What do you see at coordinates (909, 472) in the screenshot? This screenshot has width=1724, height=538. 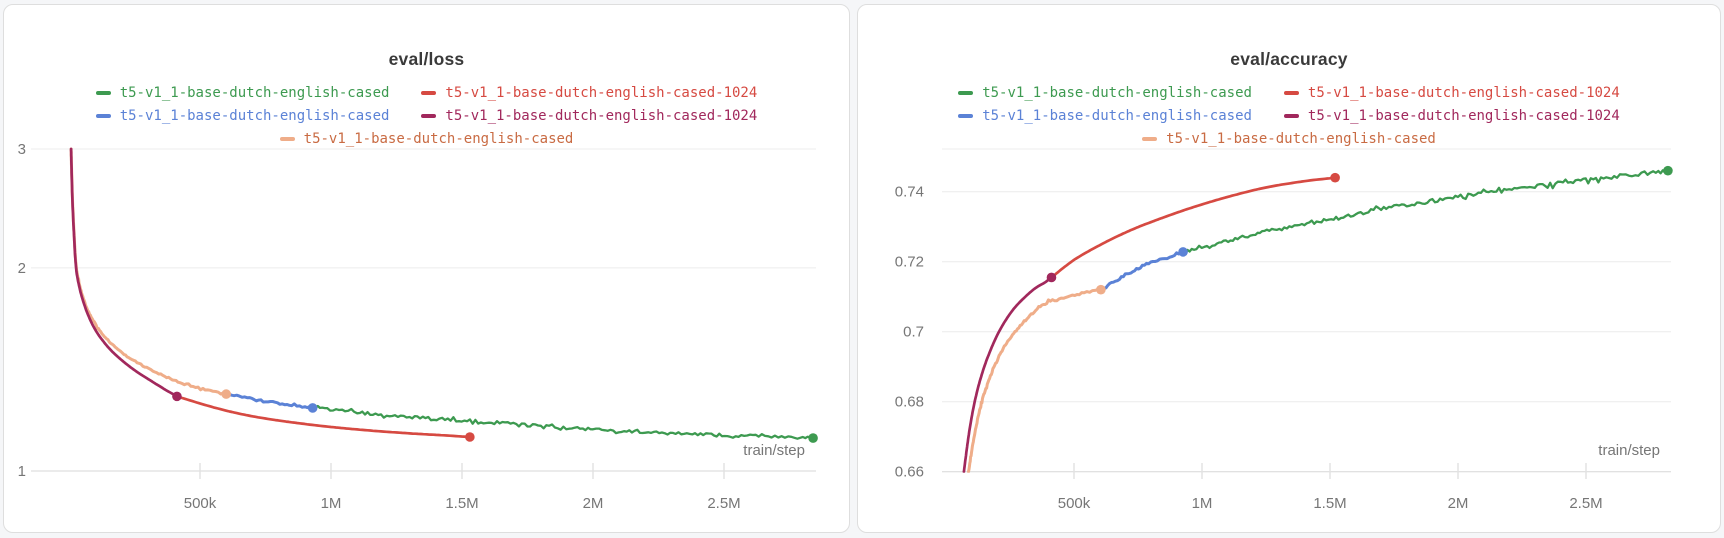 I see `y-tick-label: 0.66` at bounding box center [909, 472].